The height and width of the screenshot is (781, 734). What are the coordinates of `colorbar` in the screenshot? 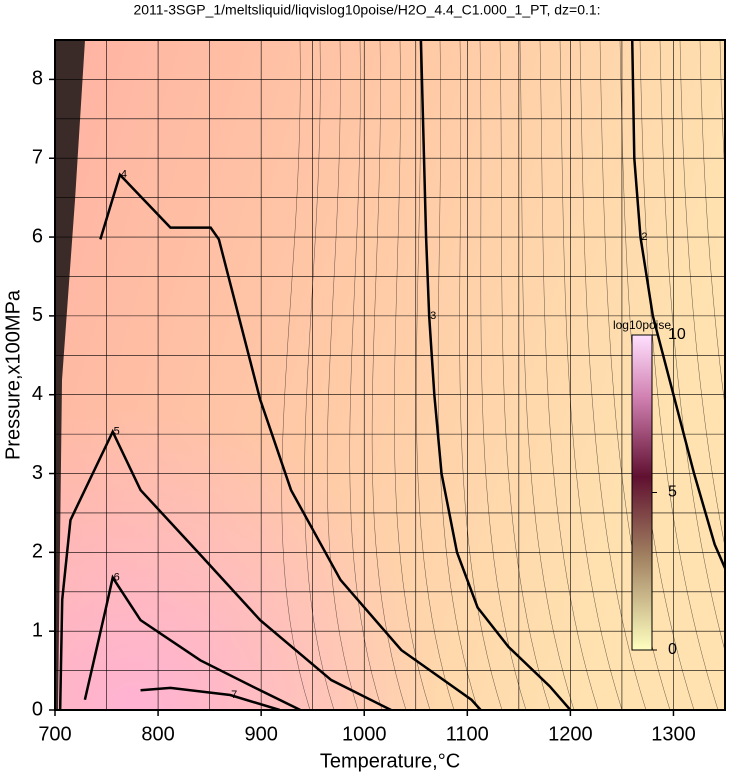 It's located at (642, 492).